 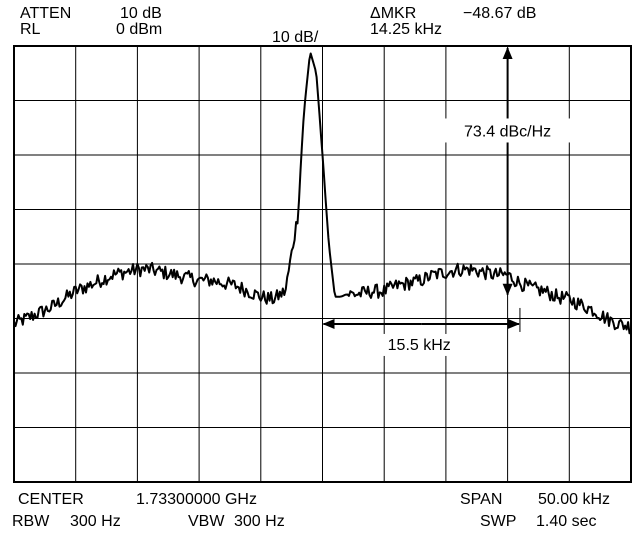 I want to click on scale-value: 10 dB/, so click(x=295, y=37).